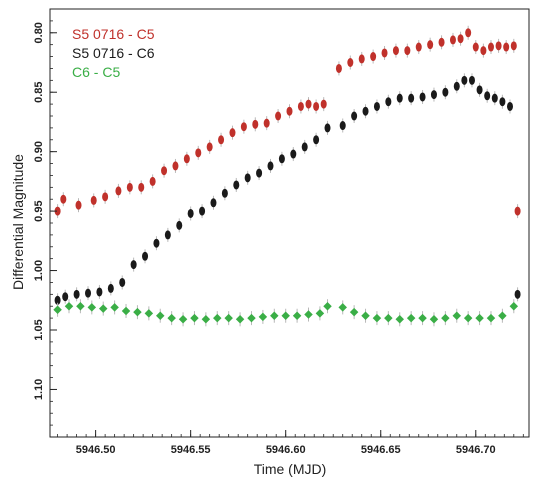  Describe the element at coordinates (39, 270) in the screenshot. I see `y-tick-label: 1.00` at that location.